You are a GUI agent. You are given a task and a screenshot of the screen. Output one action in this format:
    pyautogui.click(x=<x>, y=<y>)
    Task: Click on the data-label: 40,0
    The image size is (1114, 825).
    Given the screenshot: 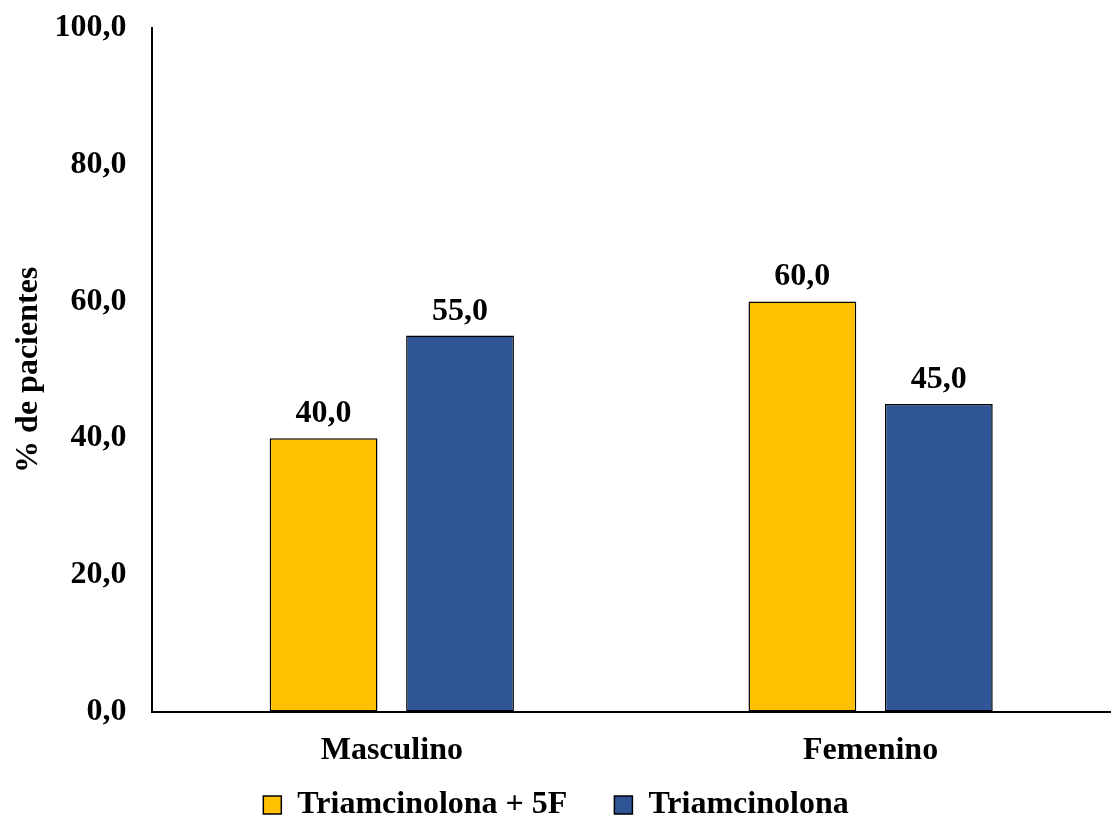 What is the action you would take?
    pyautogui.click(x=323, y=411)
    